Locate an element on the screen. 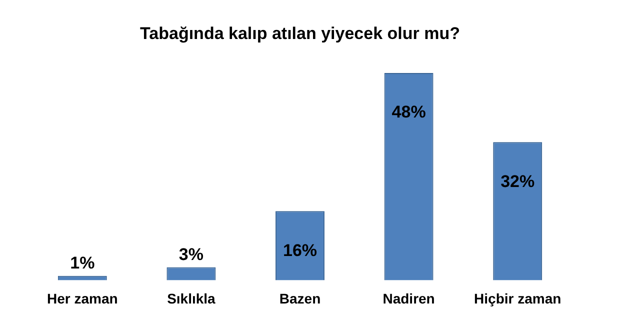 This screenshot has height=323, width=620. x-tick-label: Her zaman is located at coordinates (82, 298).